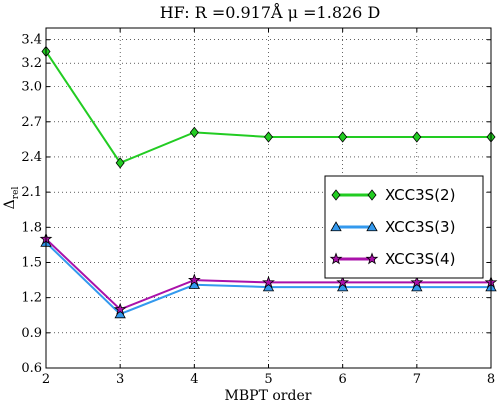 The height and width of the screenshot is (404, 498). What do you see at coordinates (417, 379) in the screenshot?
I see `x-tick-label: 7` at bounding box center [417, 379].